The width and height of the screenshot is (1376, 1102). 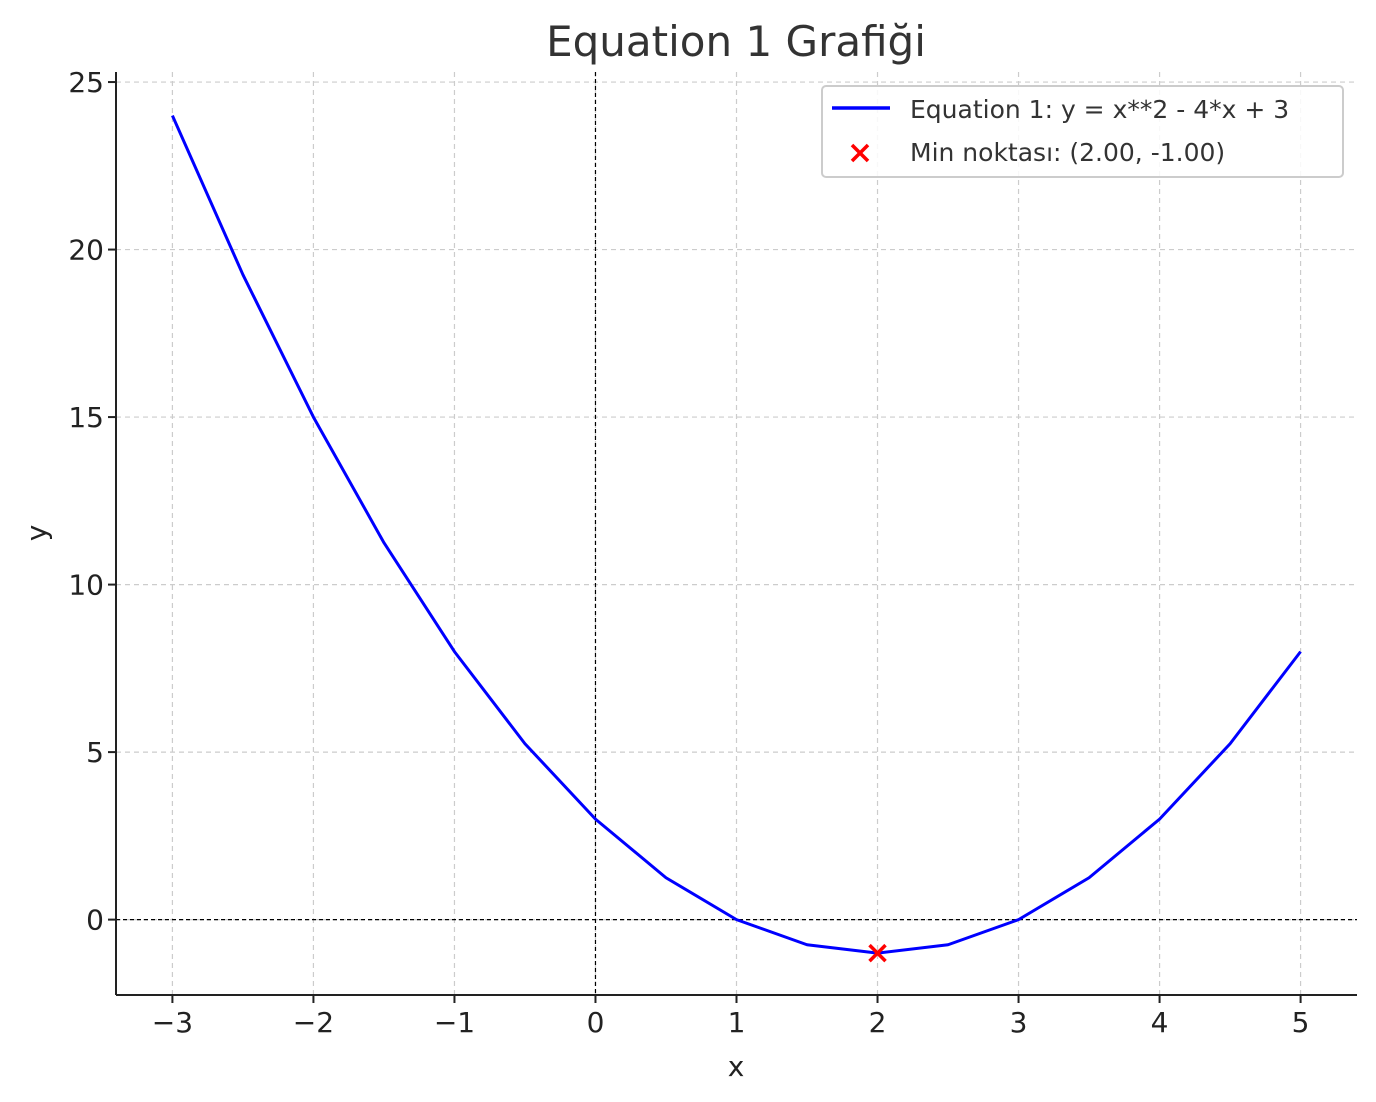 I want to click on legend-marker-swatch, so click(x=860, y=153).